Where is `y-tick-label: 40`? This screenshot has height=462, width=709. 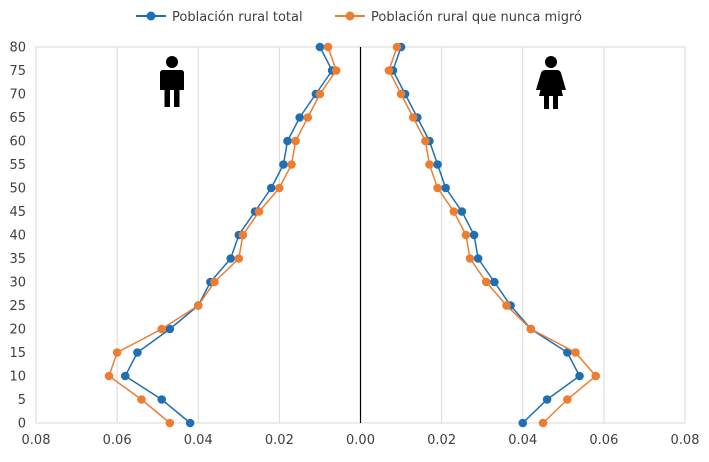 y-tick-label: 40 is located at coordinates (17, 236).